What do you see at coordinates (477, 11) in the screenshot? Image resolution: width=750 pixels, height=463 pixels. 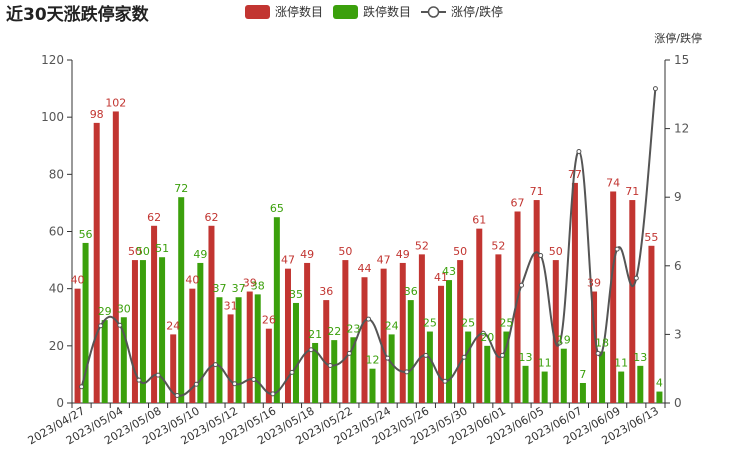 I see `legend-label-ratio: 涨停/跌停` at bounding box center [477, 11].